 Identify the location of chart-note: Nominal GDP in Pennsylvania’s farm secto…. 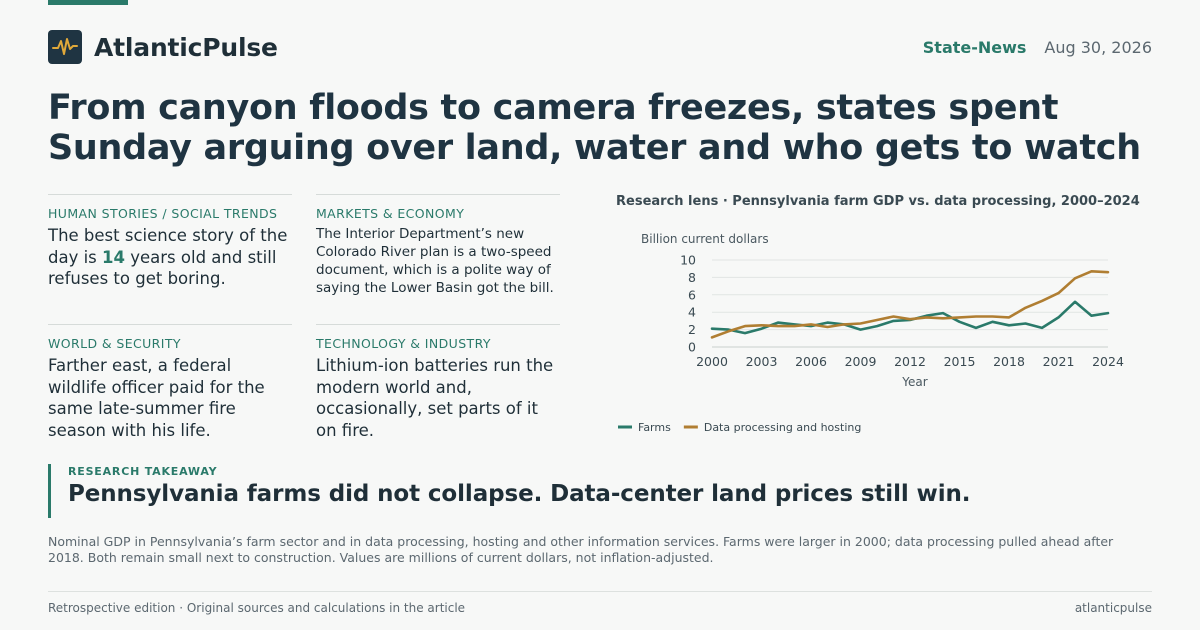
(581, 549).